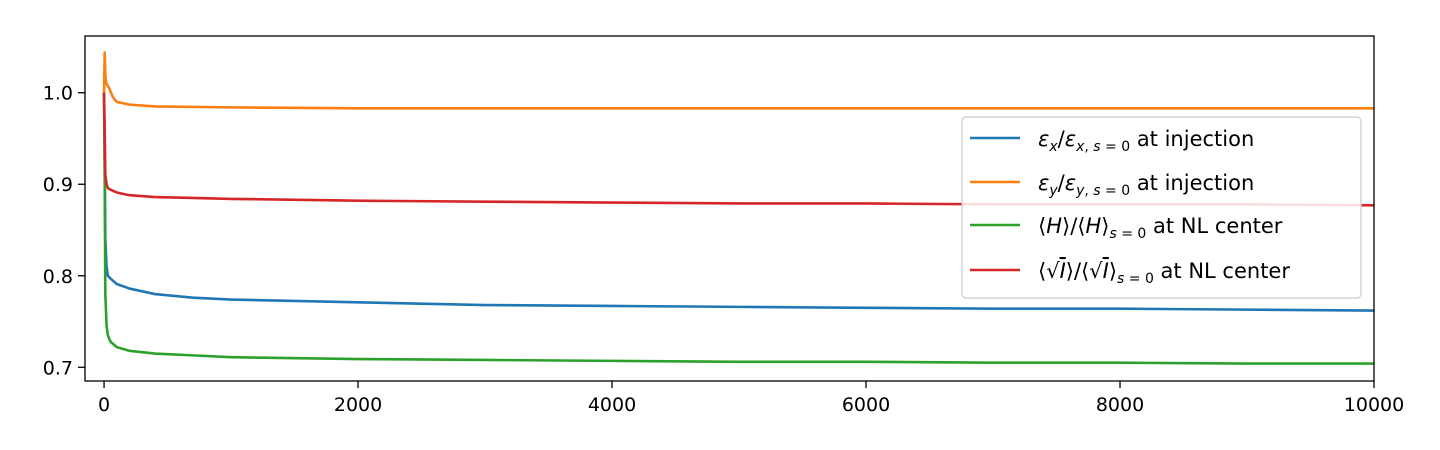 This screenshot has width=1440, height=450. What do you see at coordinates (1146, 185) in the screenshot?
I see `legend-label-emittance-y: εy/εy, s = 0 at injection` at bounding box center [1146, 185].